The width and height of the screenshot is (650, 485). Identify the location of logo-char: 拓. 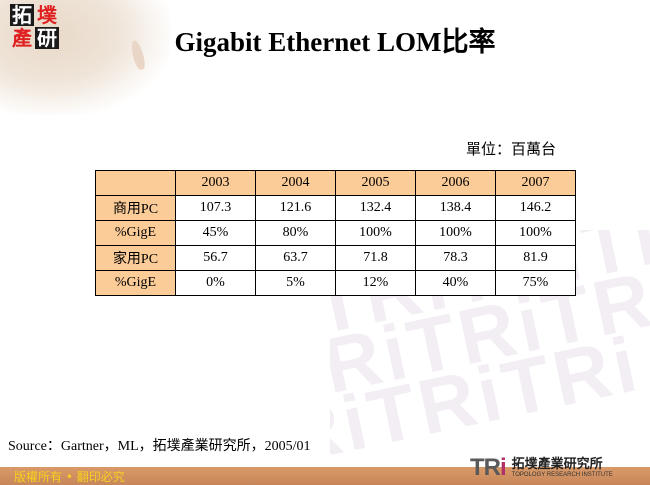
(22, 15).